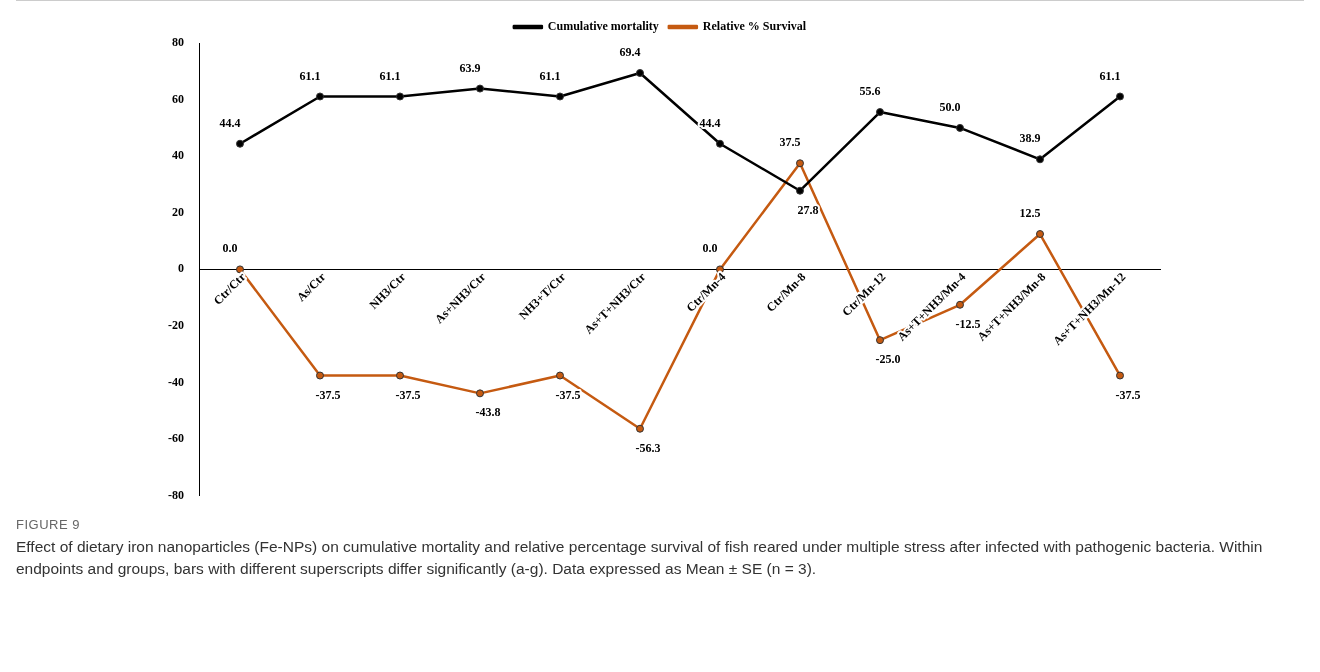 This screenshot has width=1320, height=672. What do you see at coordinates (648, 447) in the screenshot?
I see `data-label: -56.3` at bounding box center [648, 447].